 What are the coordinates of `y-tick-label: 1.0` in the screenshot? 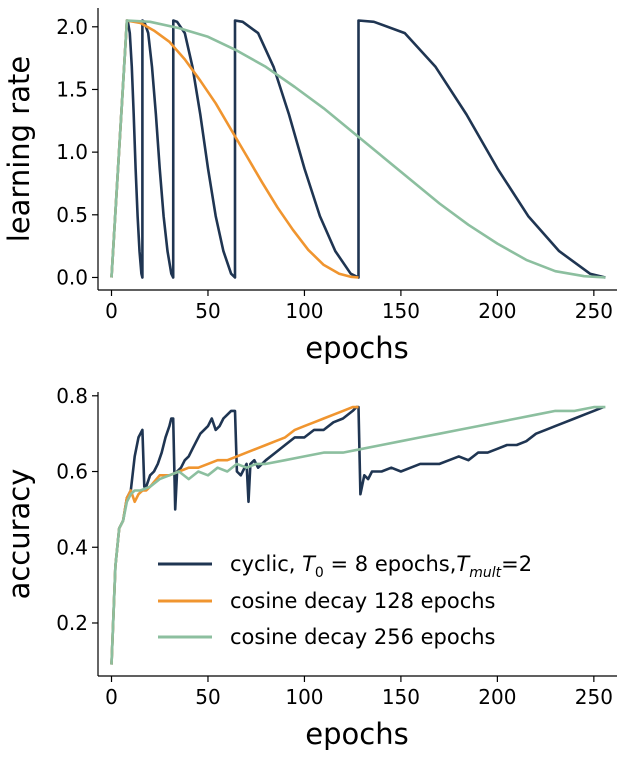 It's located at (72, 152).